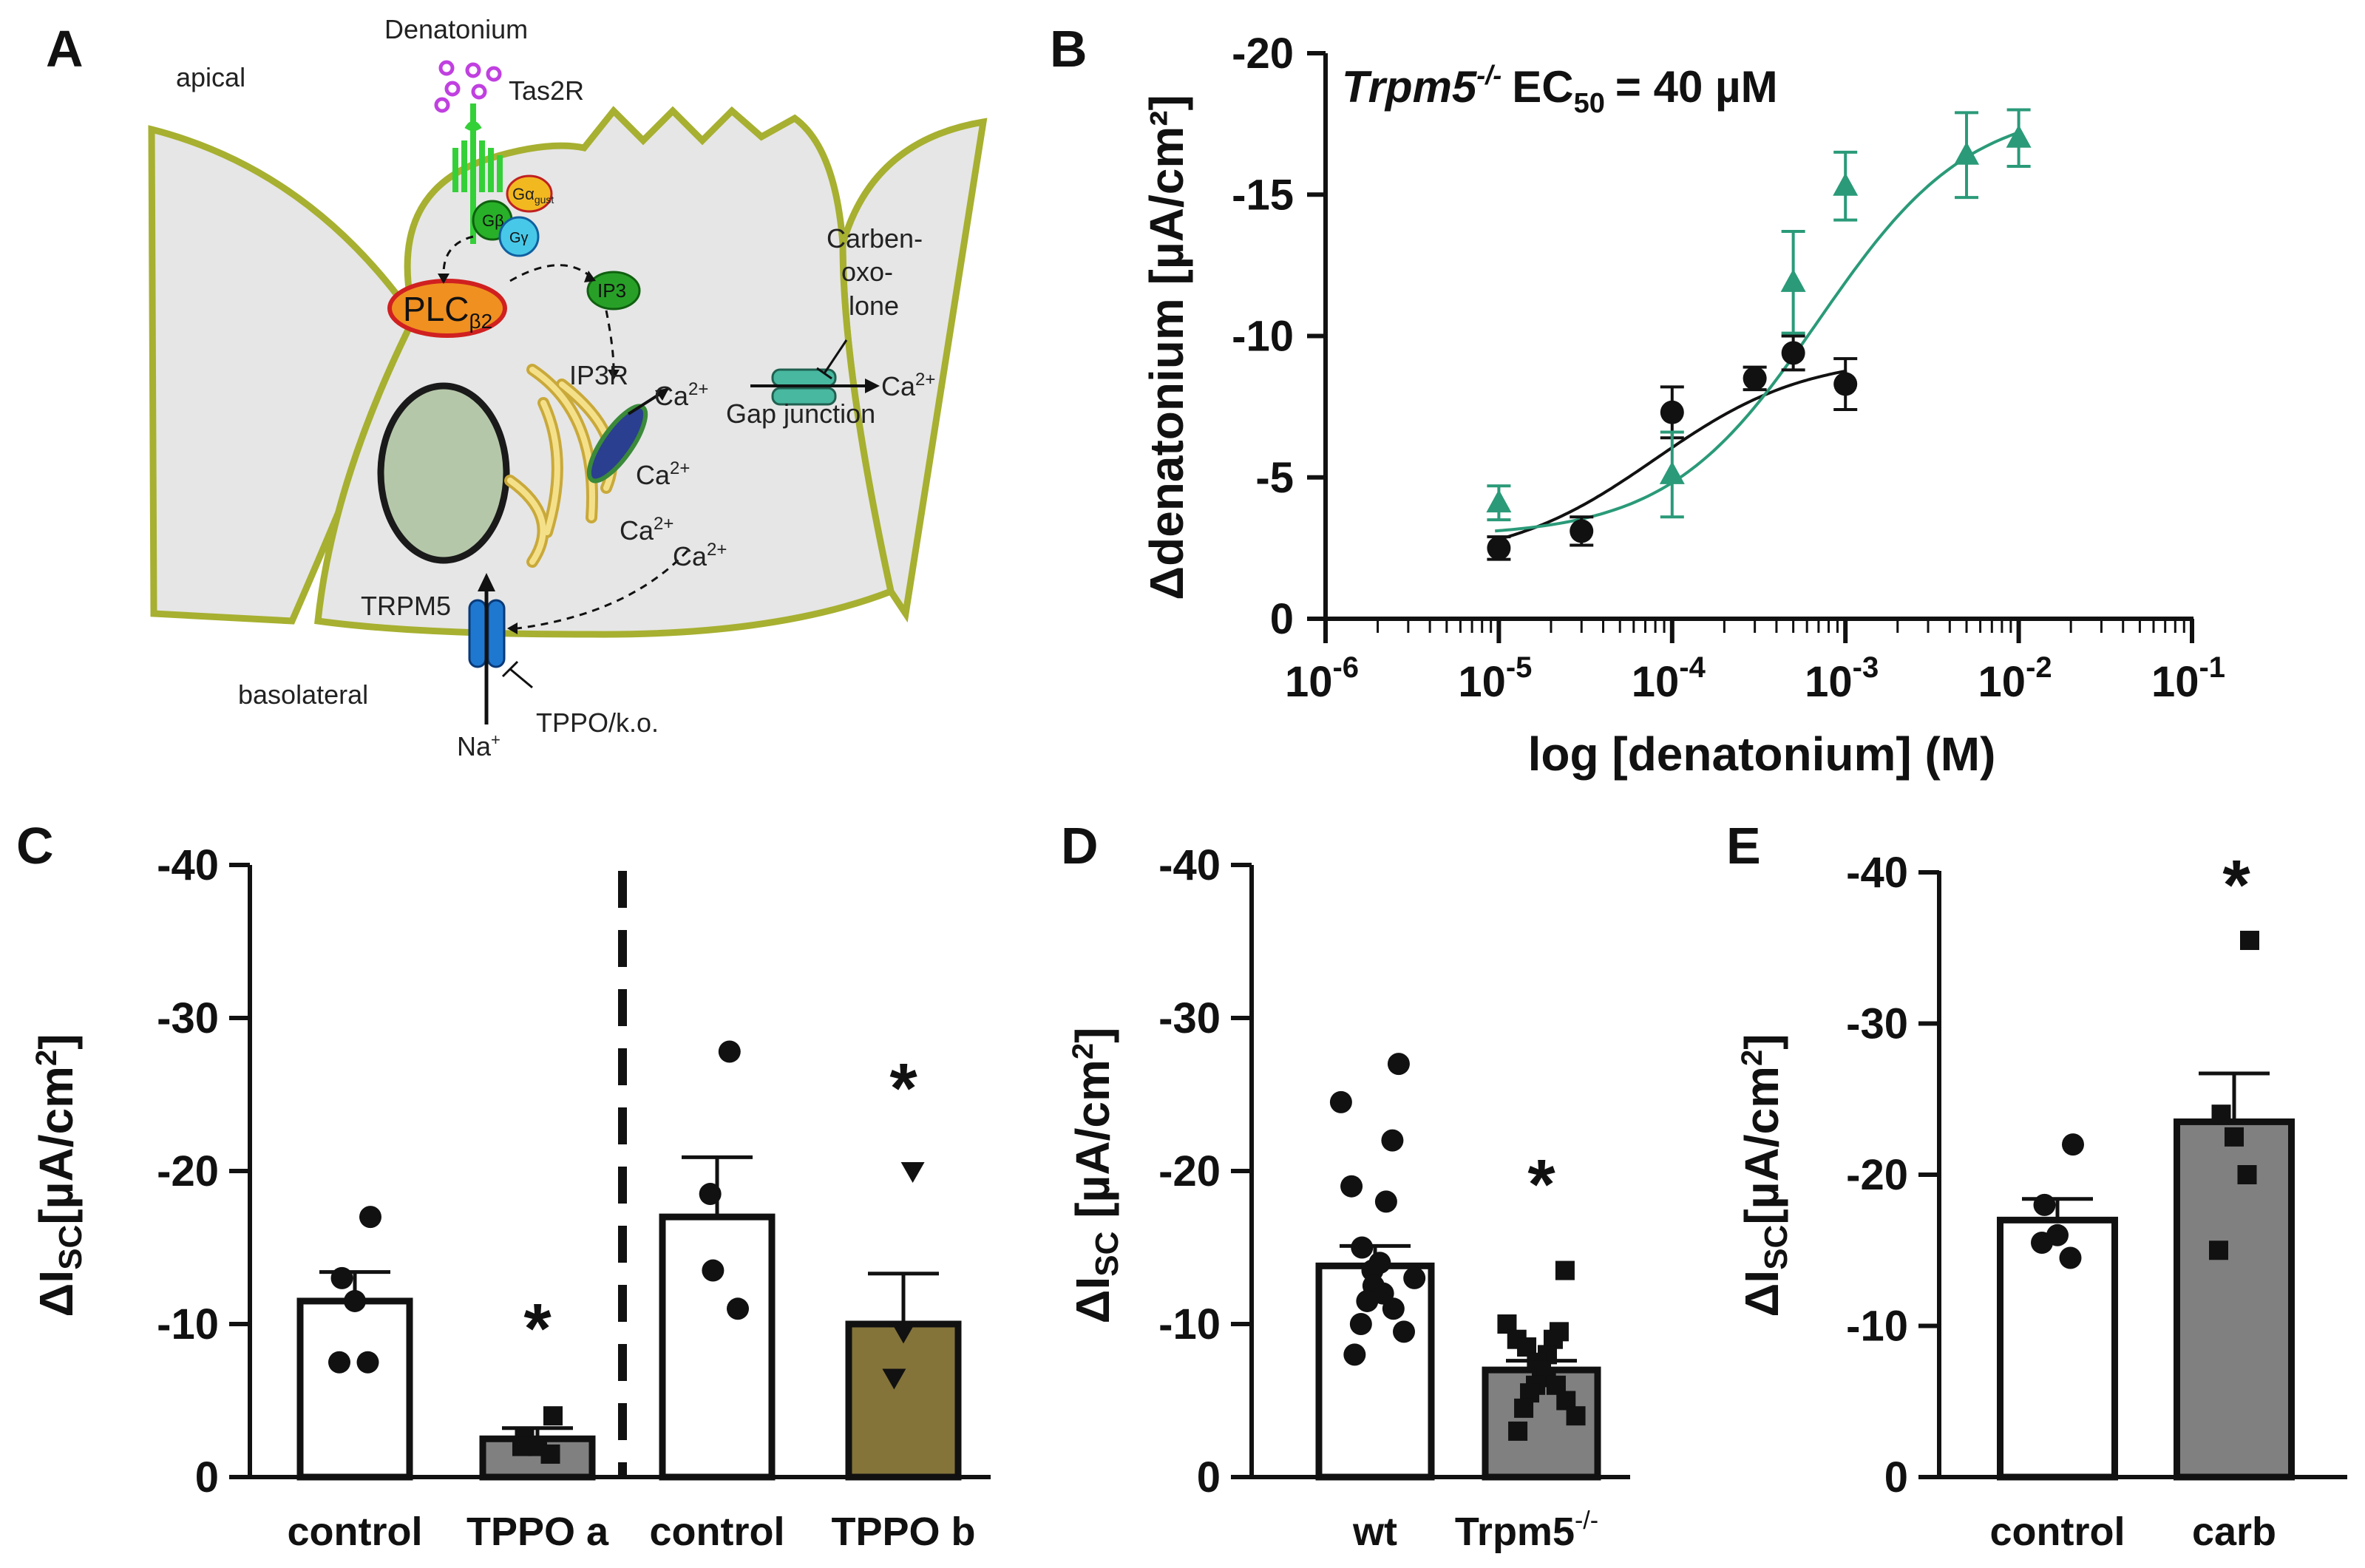 The height and width of the screenshot is (1568, 2365). What do you see at coordinates (598, 375) in the screenshot?
I see `ip3r-label: IP3R` at bounding box center [598, 375].